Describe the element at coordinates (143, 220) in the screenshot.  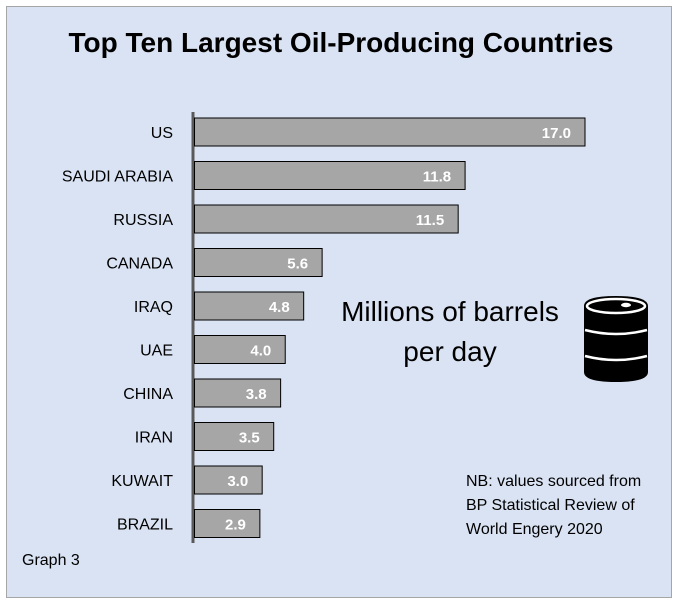
I see `category-label: RUSSIA` at that location.